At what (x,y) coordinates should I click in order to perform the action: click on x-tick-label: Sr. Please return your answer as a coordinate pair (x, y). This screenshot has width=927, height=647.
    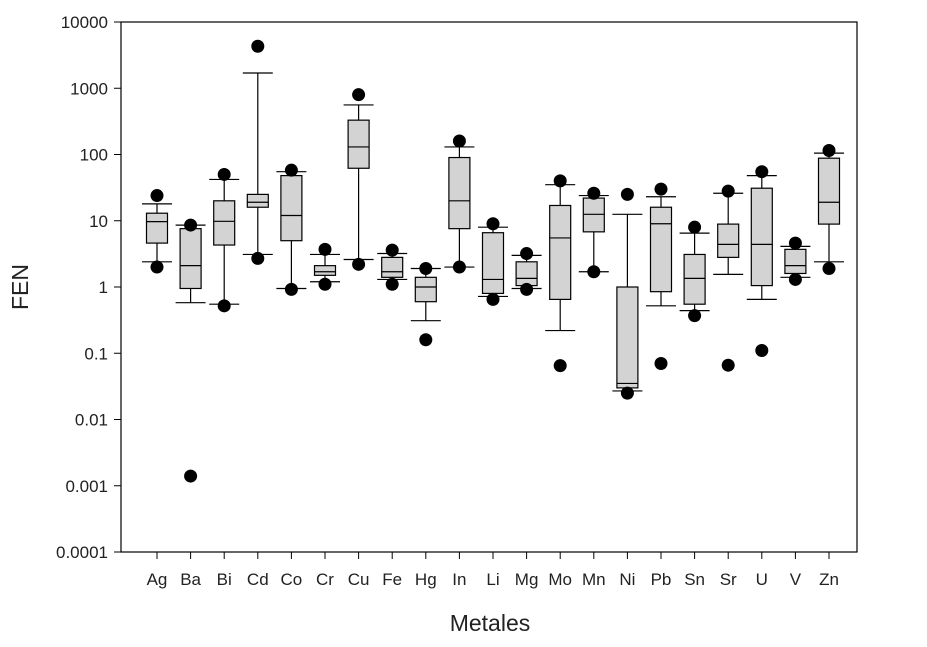
    Looking at the image, I should click on (728, 579).